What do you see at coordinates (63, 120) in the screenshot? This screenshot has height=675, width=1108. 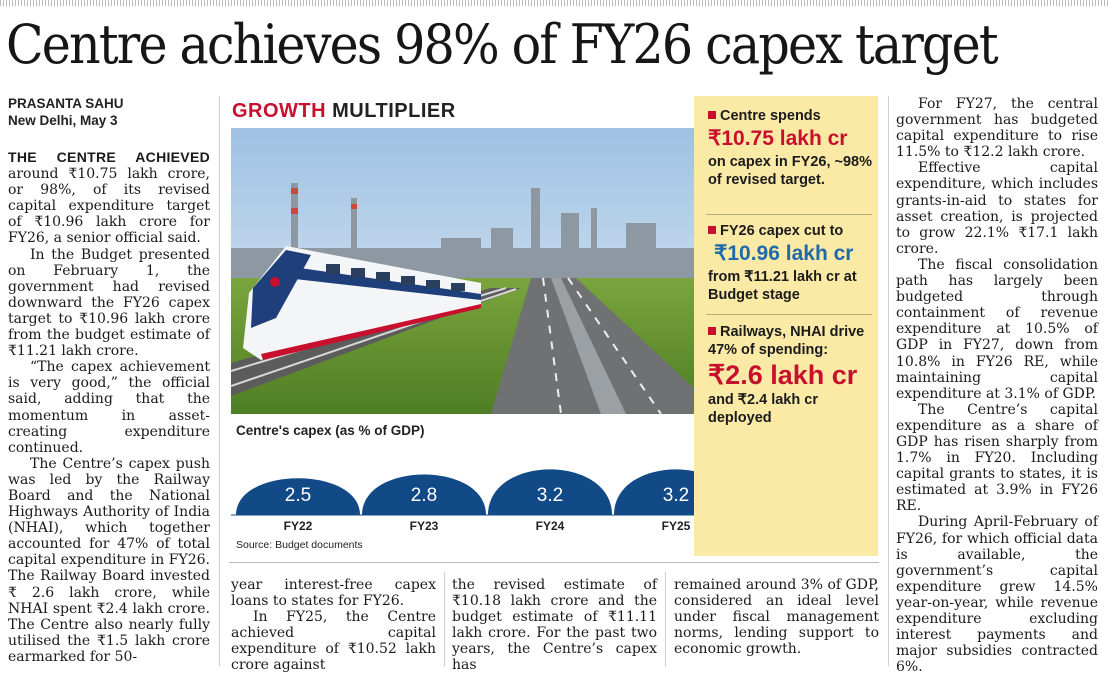 I see `byline-dateline: New Delhi, May 3` at bounding box center [63, 120].